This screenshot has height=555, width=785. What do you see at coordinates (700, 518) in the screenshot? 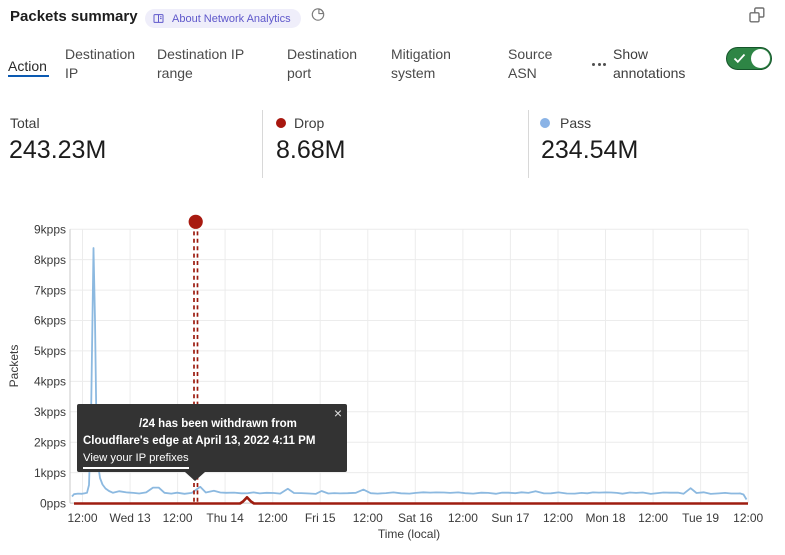
I see `svg-text: Tue 19` at bounding box center [700, 518].